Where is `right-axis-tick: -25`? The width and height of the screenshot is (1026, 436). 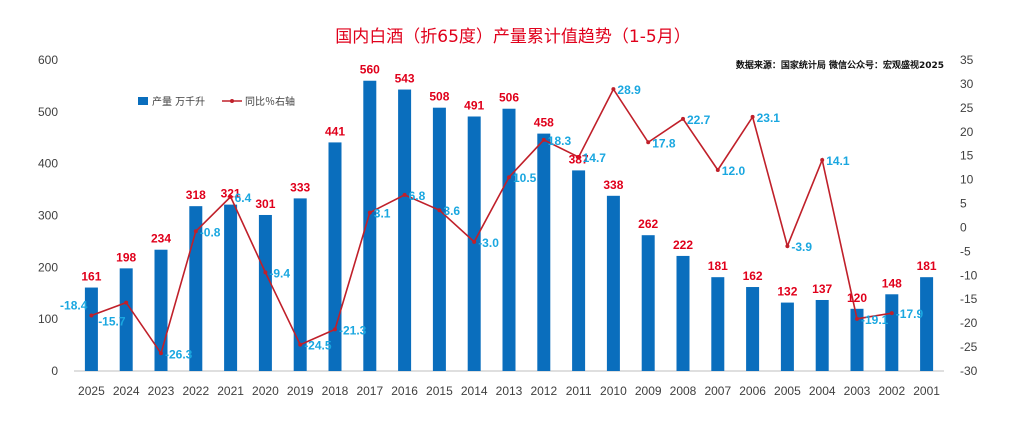
right-axis-tick: -25 is located at coordinates (969, 347).